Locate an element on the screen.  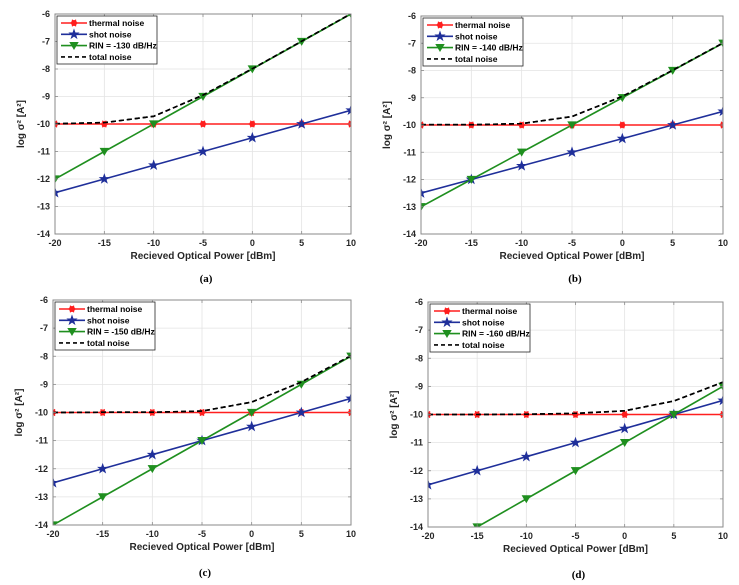
legend-label: shot noise is located at coordinates (108, 320).